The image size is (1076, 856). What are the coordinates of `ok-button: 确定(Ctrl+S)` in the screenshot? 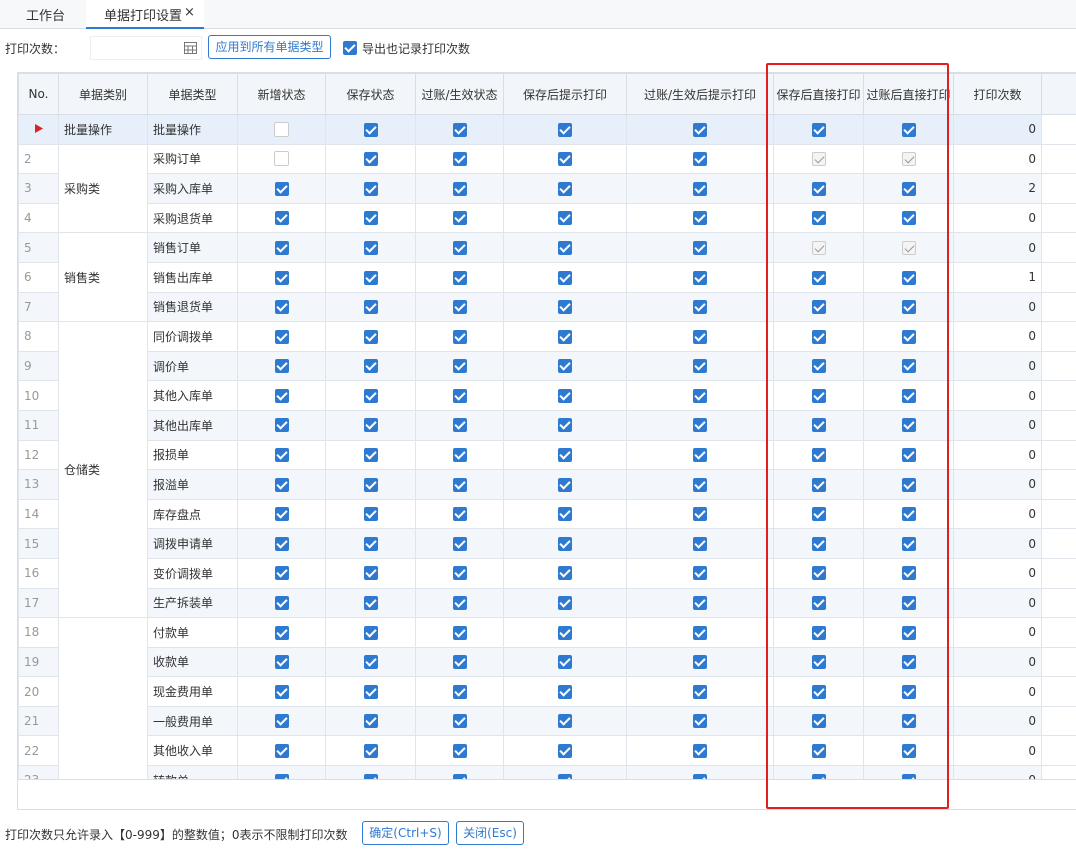 It's located at (405, 833).